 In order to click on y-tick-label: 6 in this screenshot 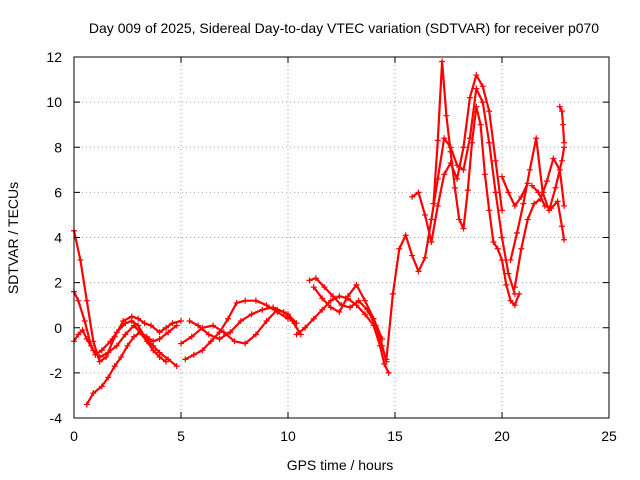, I will do `click(58, 192)`.